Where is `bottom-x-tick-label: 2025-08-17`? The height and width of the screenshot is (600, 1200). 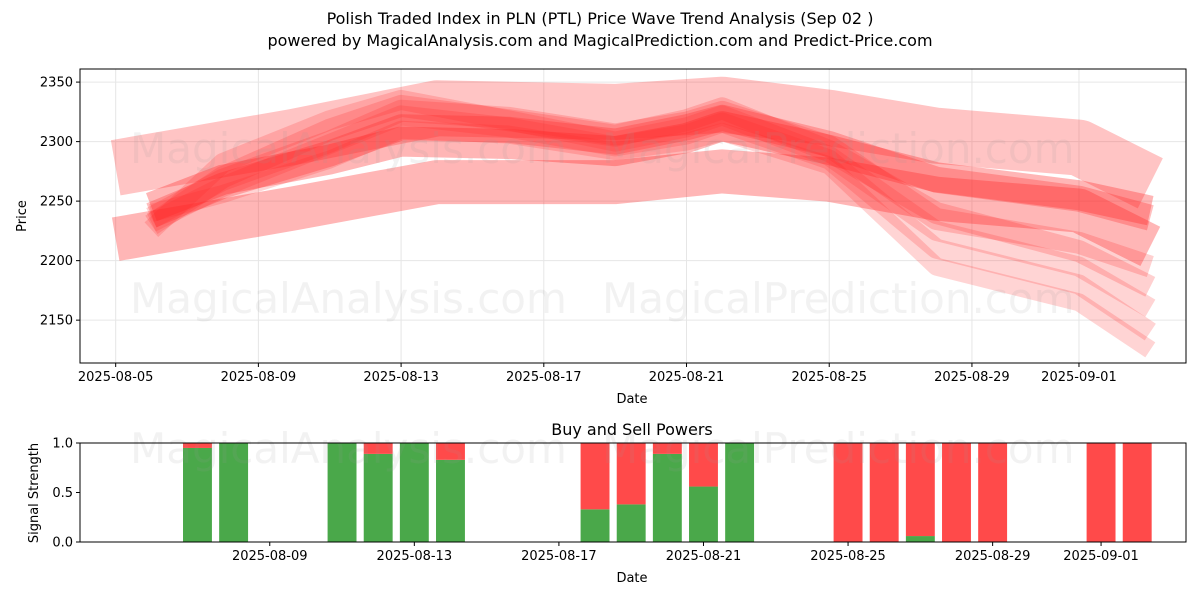 bottom-x-tick-label: 2025-08-17 is located at coordinates (559, 556).